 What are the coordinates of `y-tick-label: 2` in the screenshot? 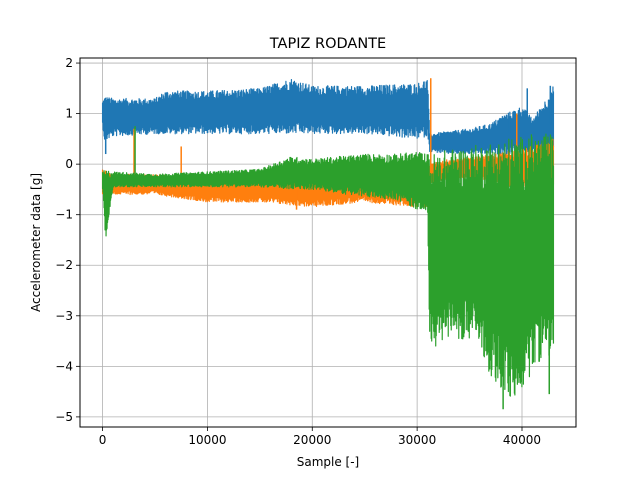 It's located at (69, 63).